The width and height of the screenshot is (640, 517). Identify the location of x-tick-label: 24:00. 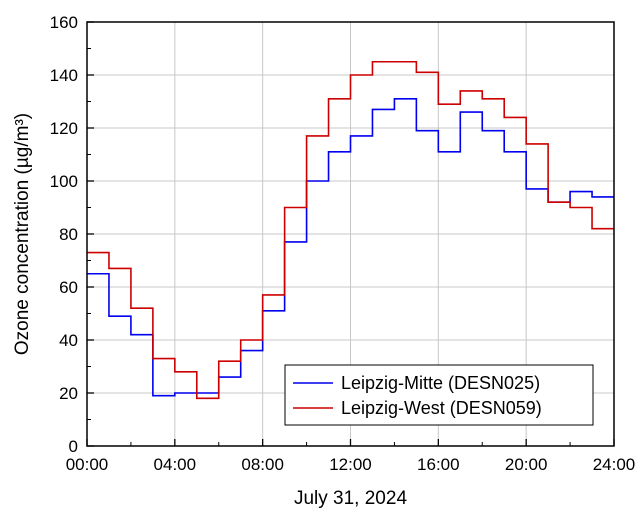
(614, 464).